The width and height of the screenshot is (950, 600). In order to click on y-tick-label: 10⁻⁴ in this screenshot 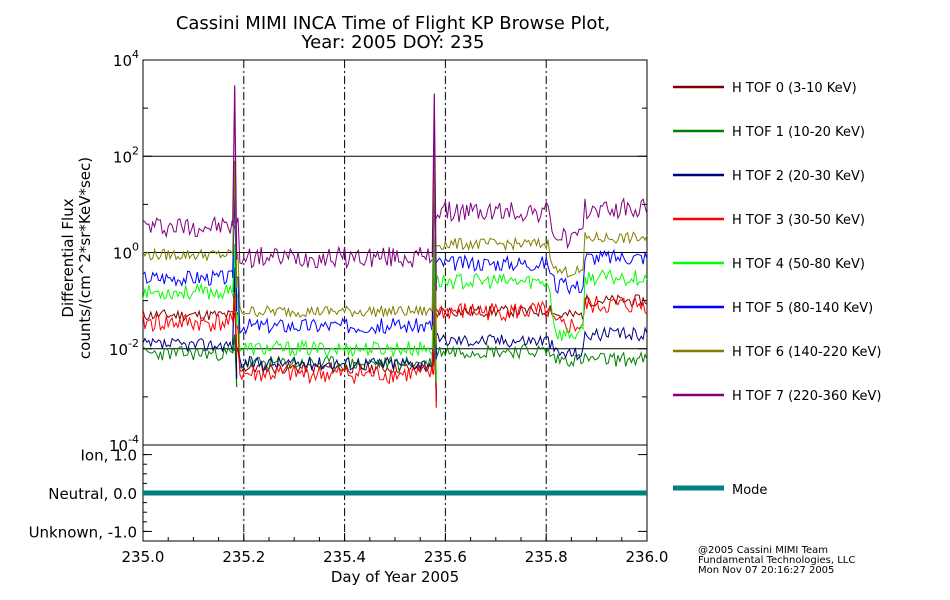, I will do `click(124, 444)`.